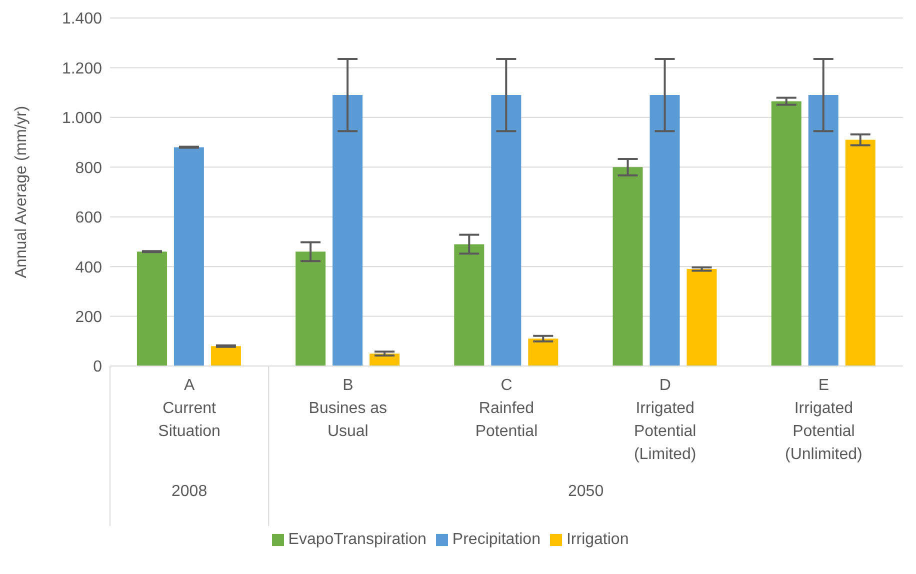 This screenshot has width=916, height=574. I want to click on y-tick-label: 200, so click(88, 317).